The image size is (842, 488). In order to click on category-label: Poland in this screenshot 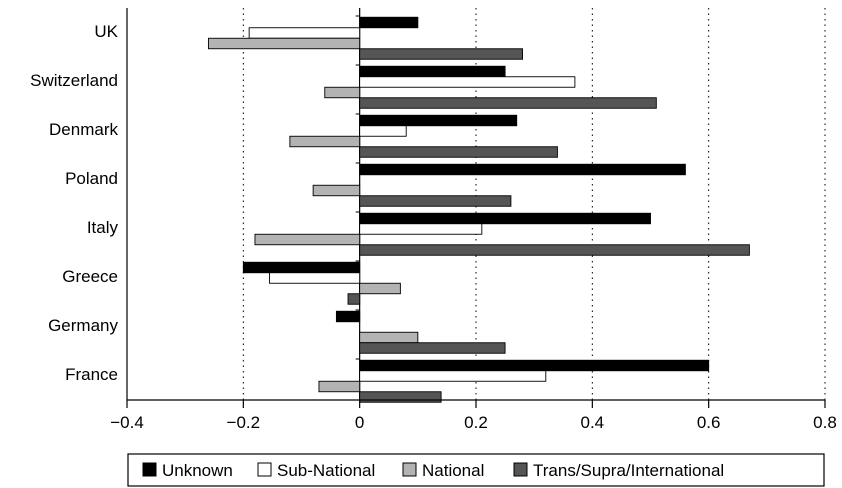, I will do `click(91, 178)`.